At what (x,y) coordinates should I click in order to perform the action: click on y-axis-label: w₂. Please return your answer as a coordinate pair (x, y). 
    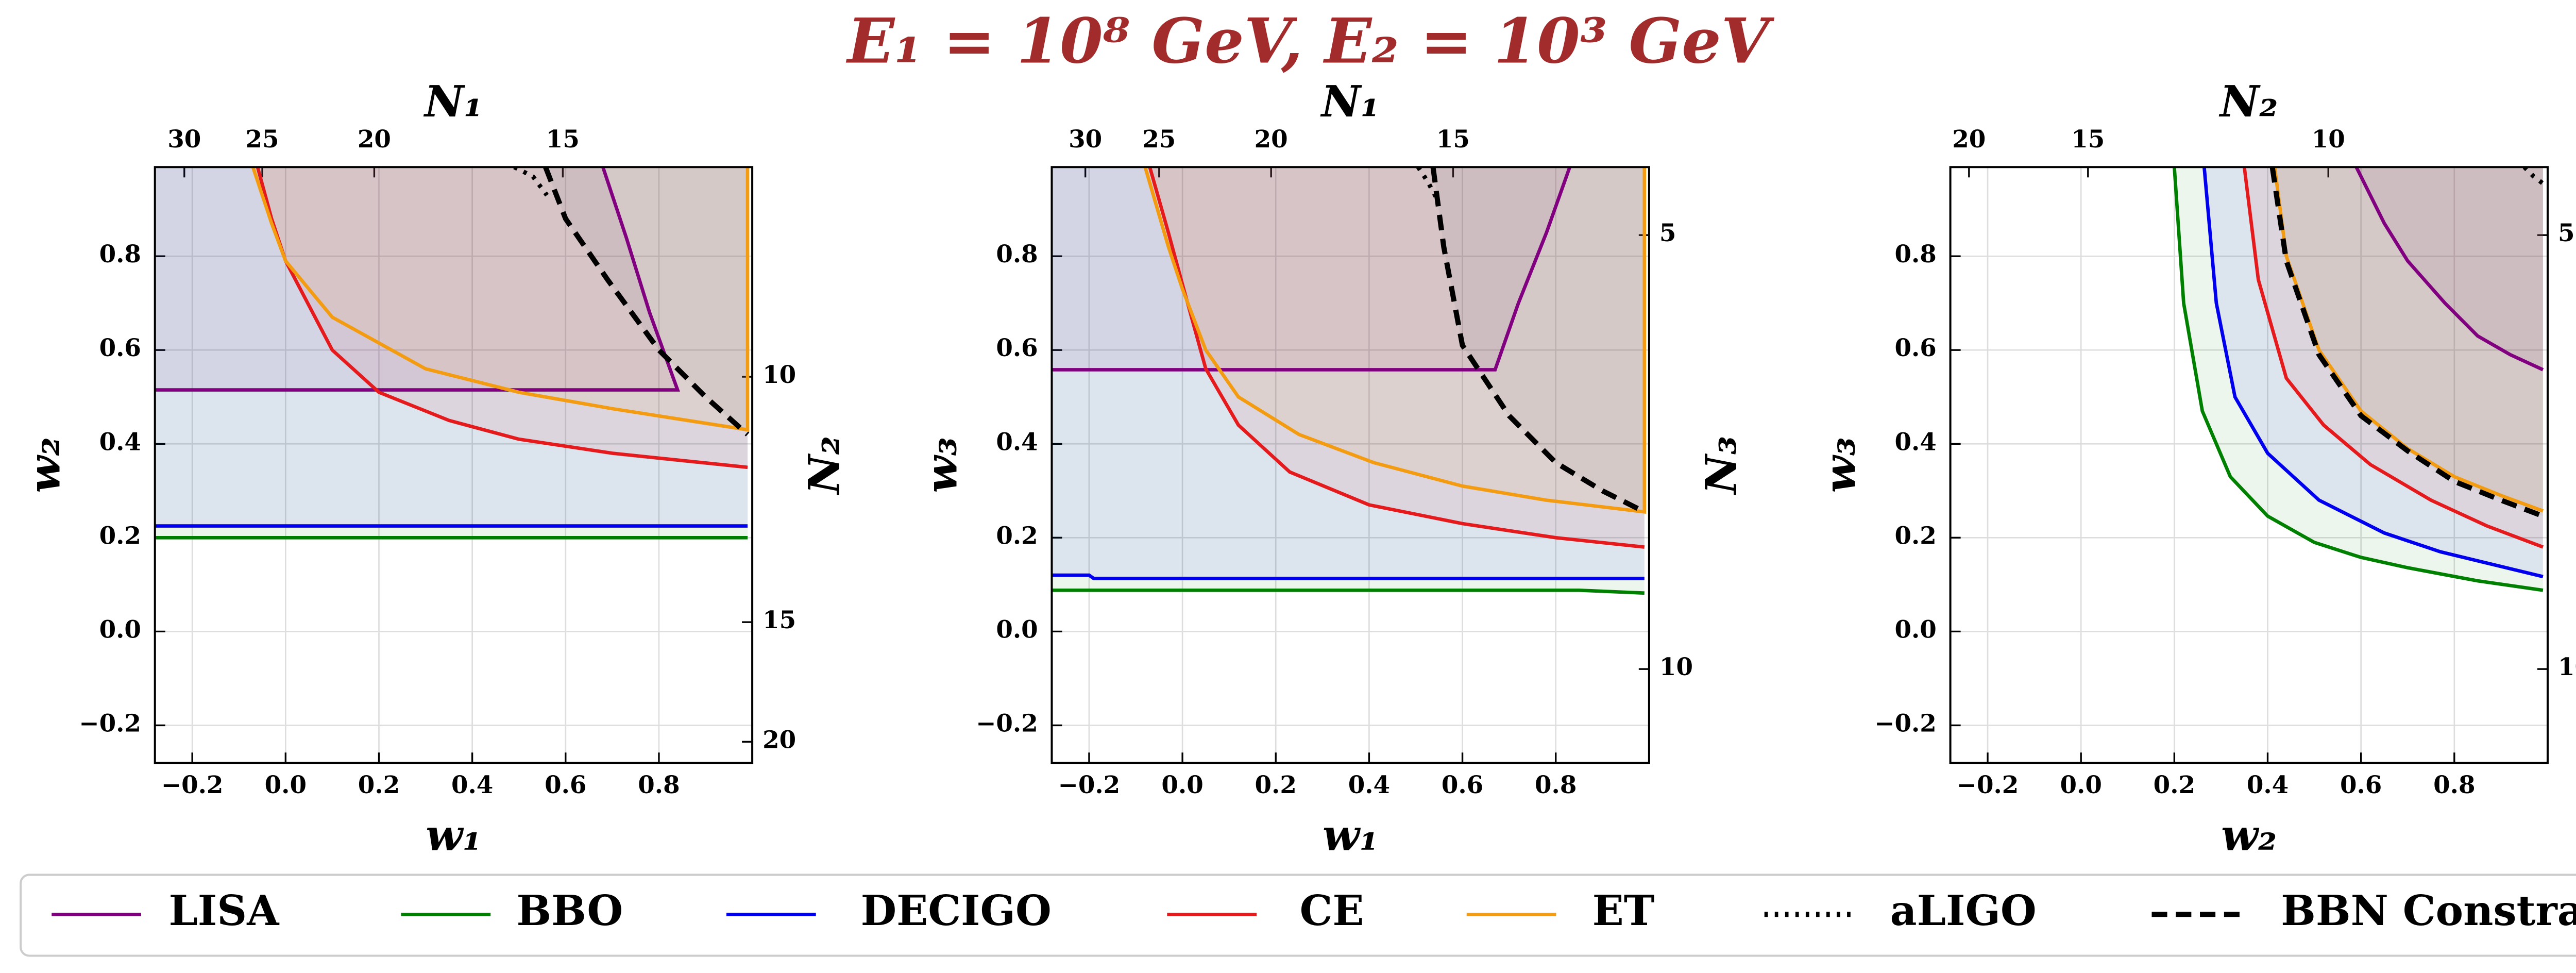
    Looking at the image, I should click on (45, 465).